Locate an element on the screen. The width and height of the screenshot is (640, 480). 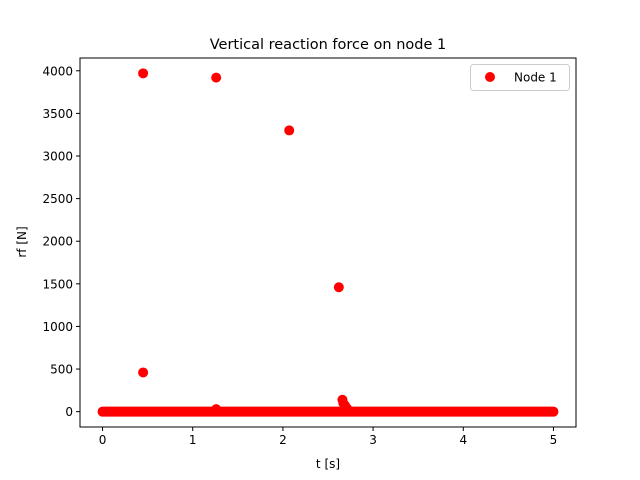
y-tick-label: 4000 is located at coordinates (57, 71).